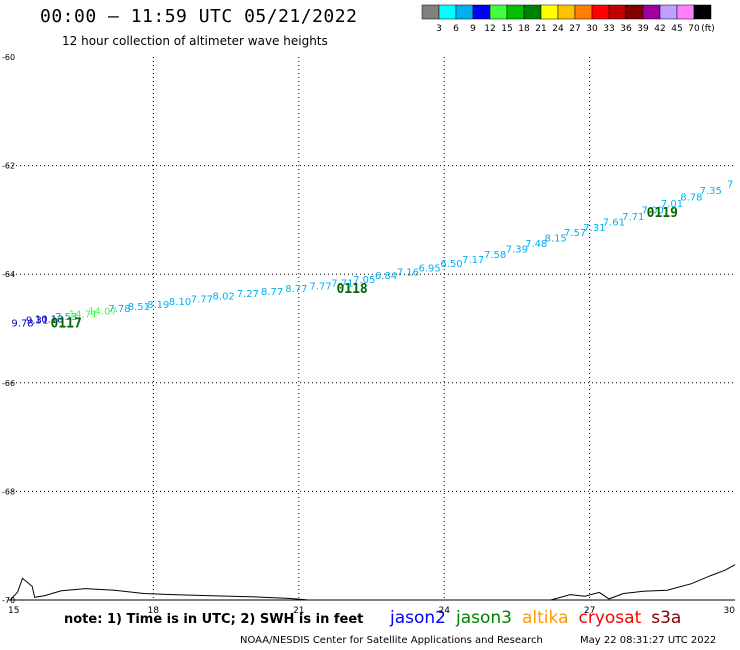  I want to click on wave-height-point: 9.78, so click(22, 323).